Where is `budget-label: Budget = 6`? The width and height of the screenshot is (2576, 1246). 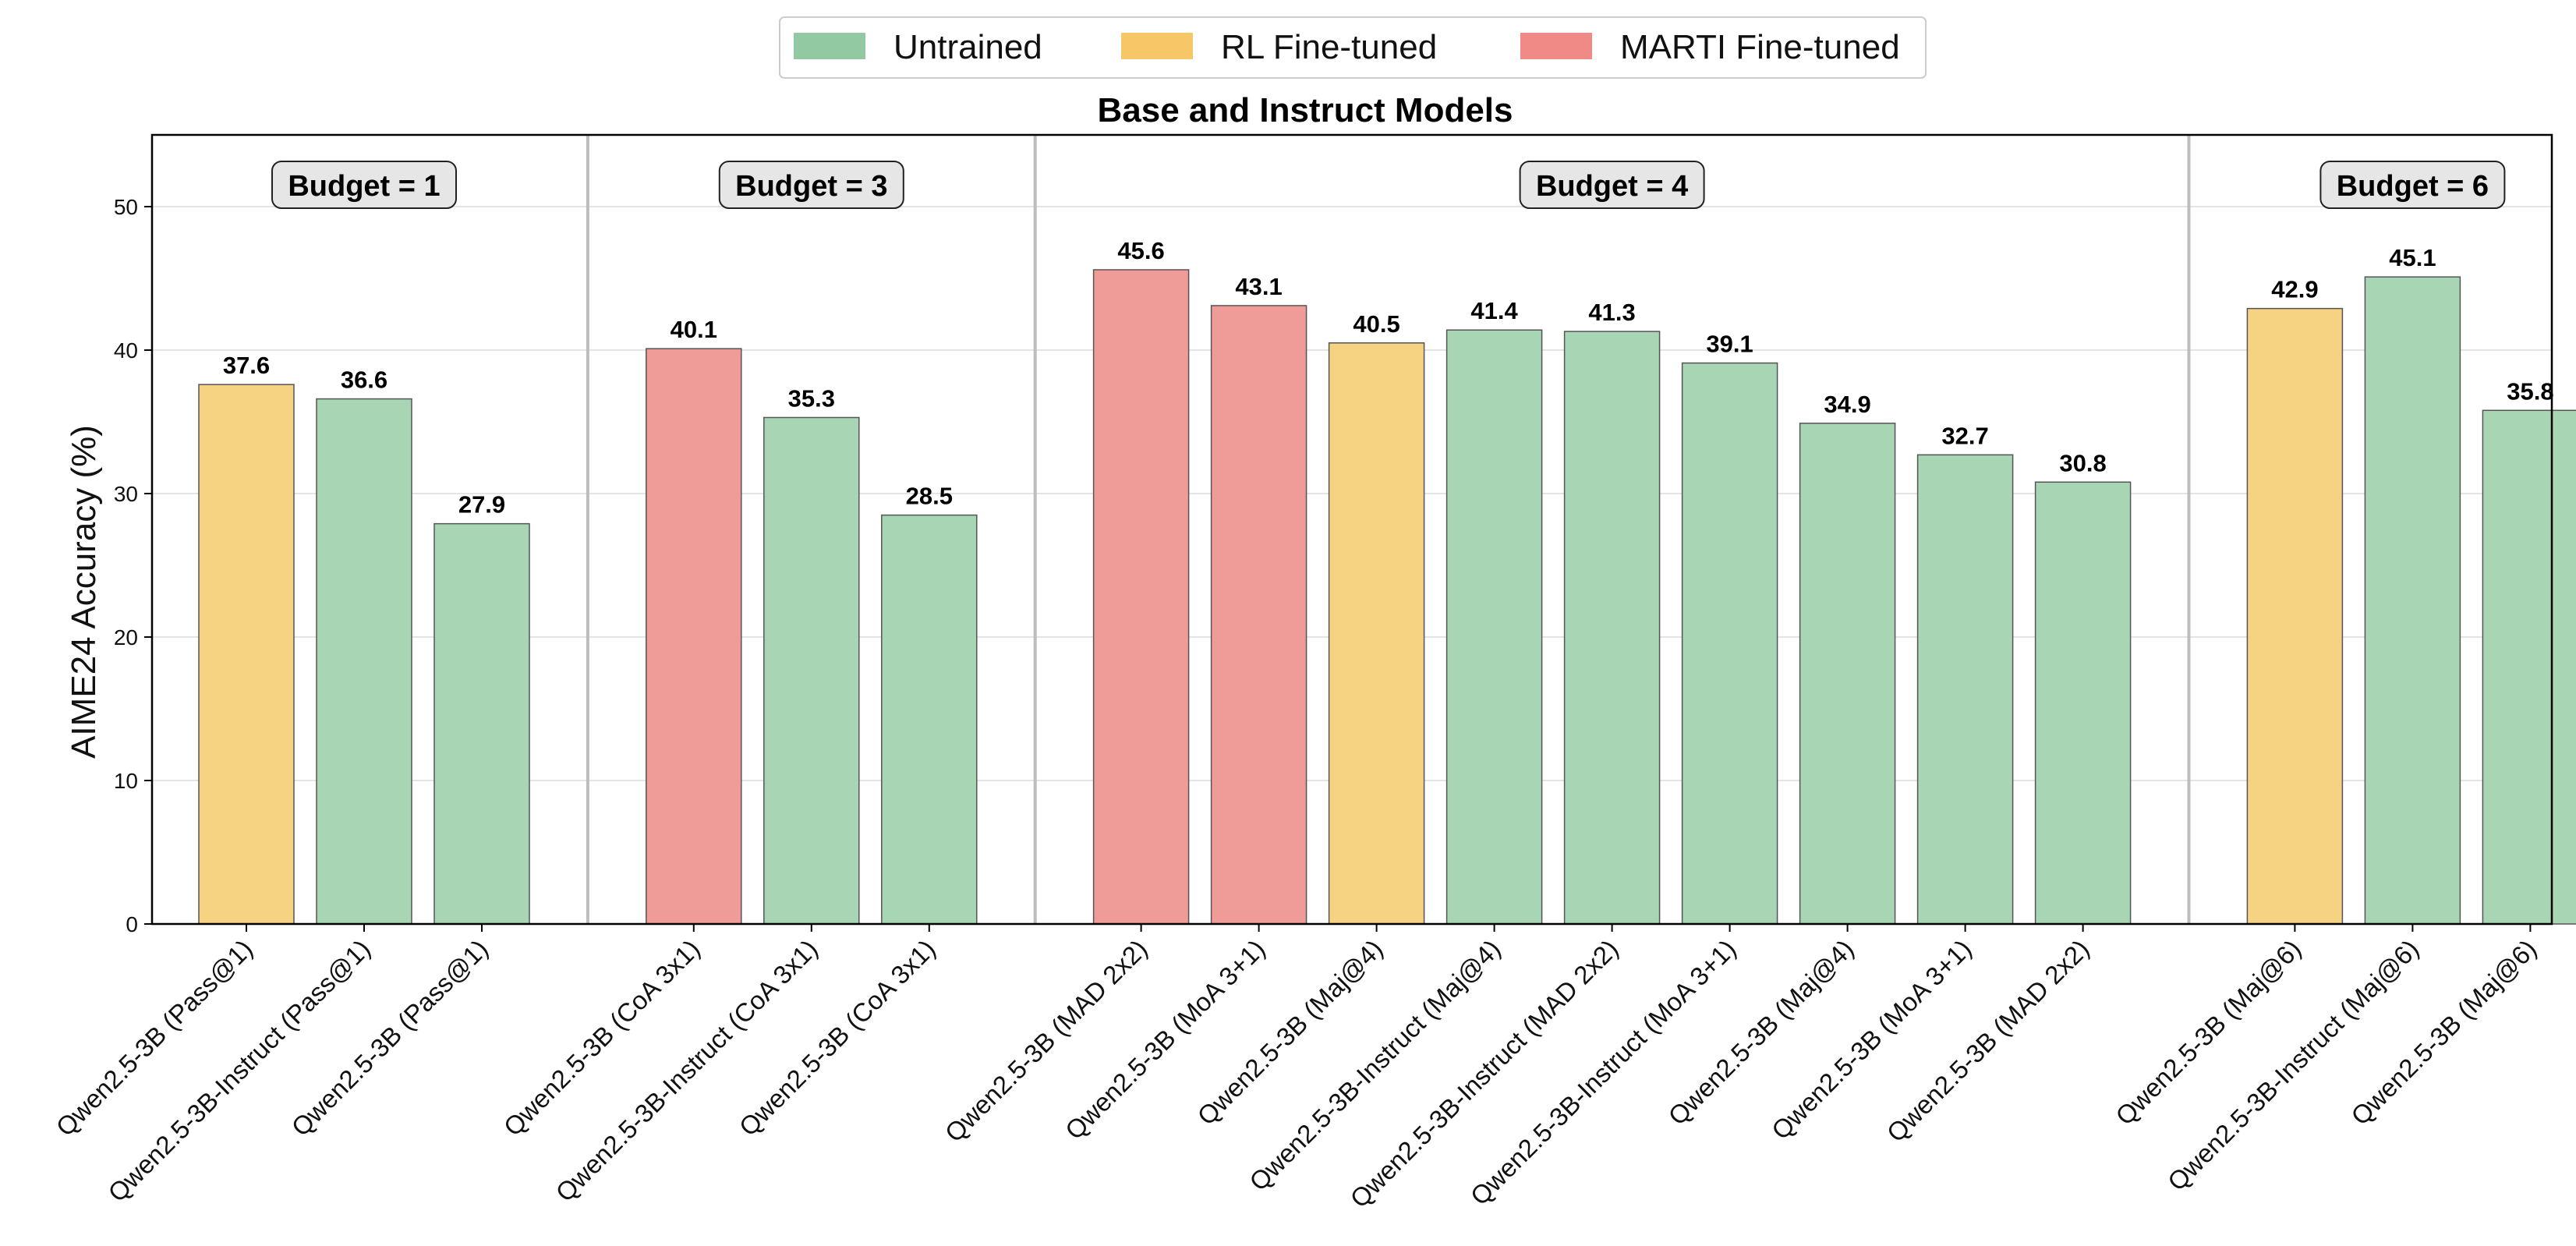
budget-label: Budget = 6 is located at coordinates (2413, 186).